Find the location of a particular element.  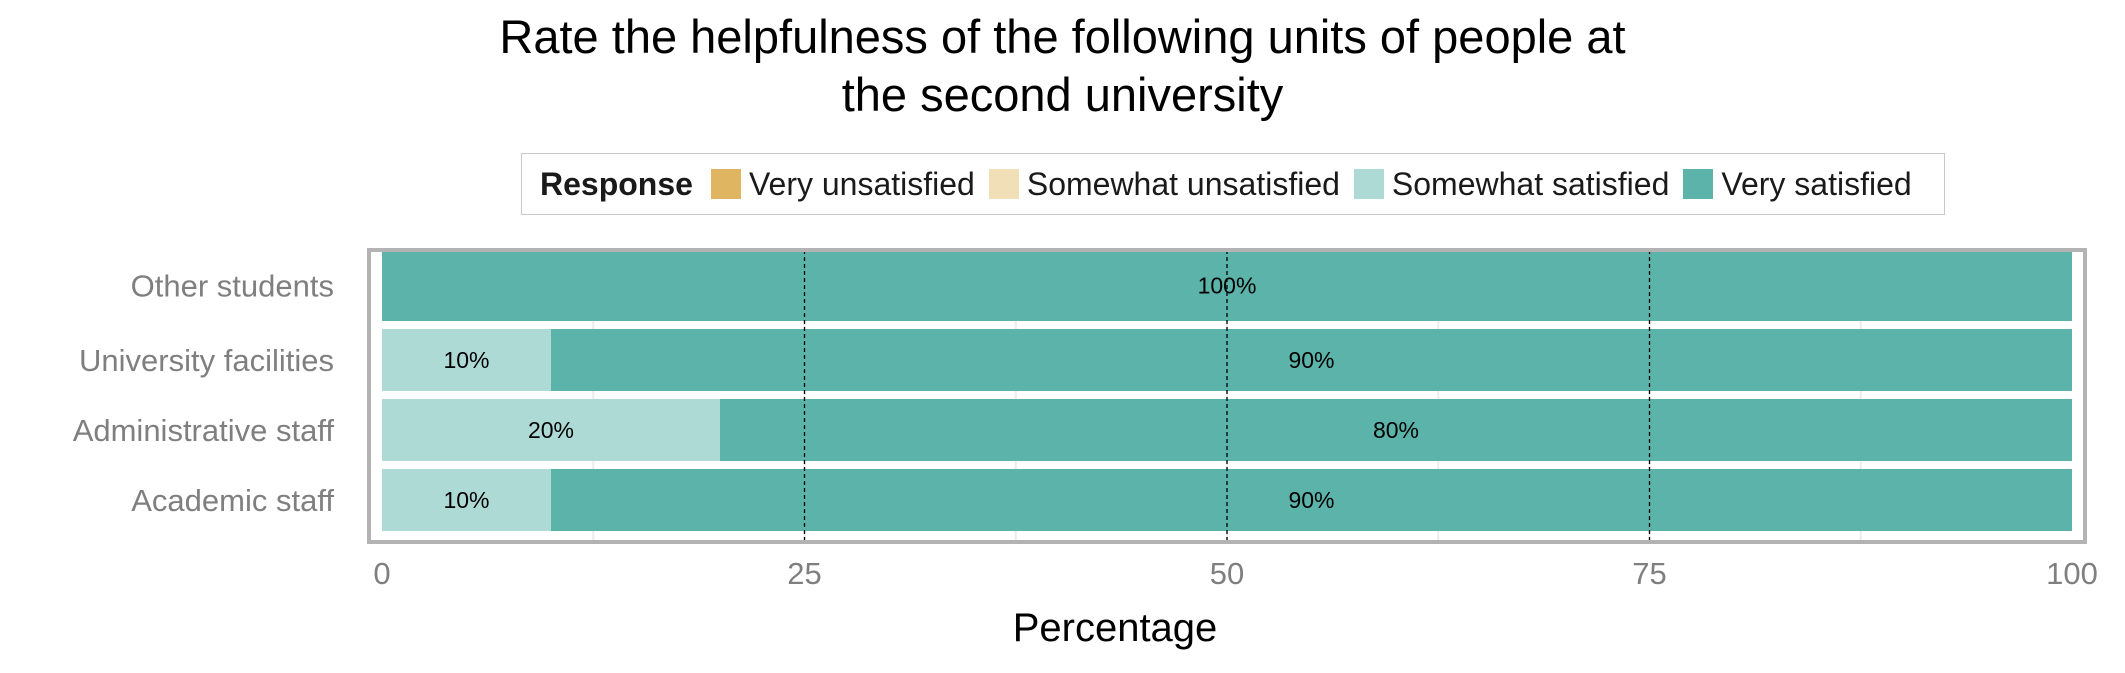

x-tick-label: 100 is located at coordinates (2072, 573).